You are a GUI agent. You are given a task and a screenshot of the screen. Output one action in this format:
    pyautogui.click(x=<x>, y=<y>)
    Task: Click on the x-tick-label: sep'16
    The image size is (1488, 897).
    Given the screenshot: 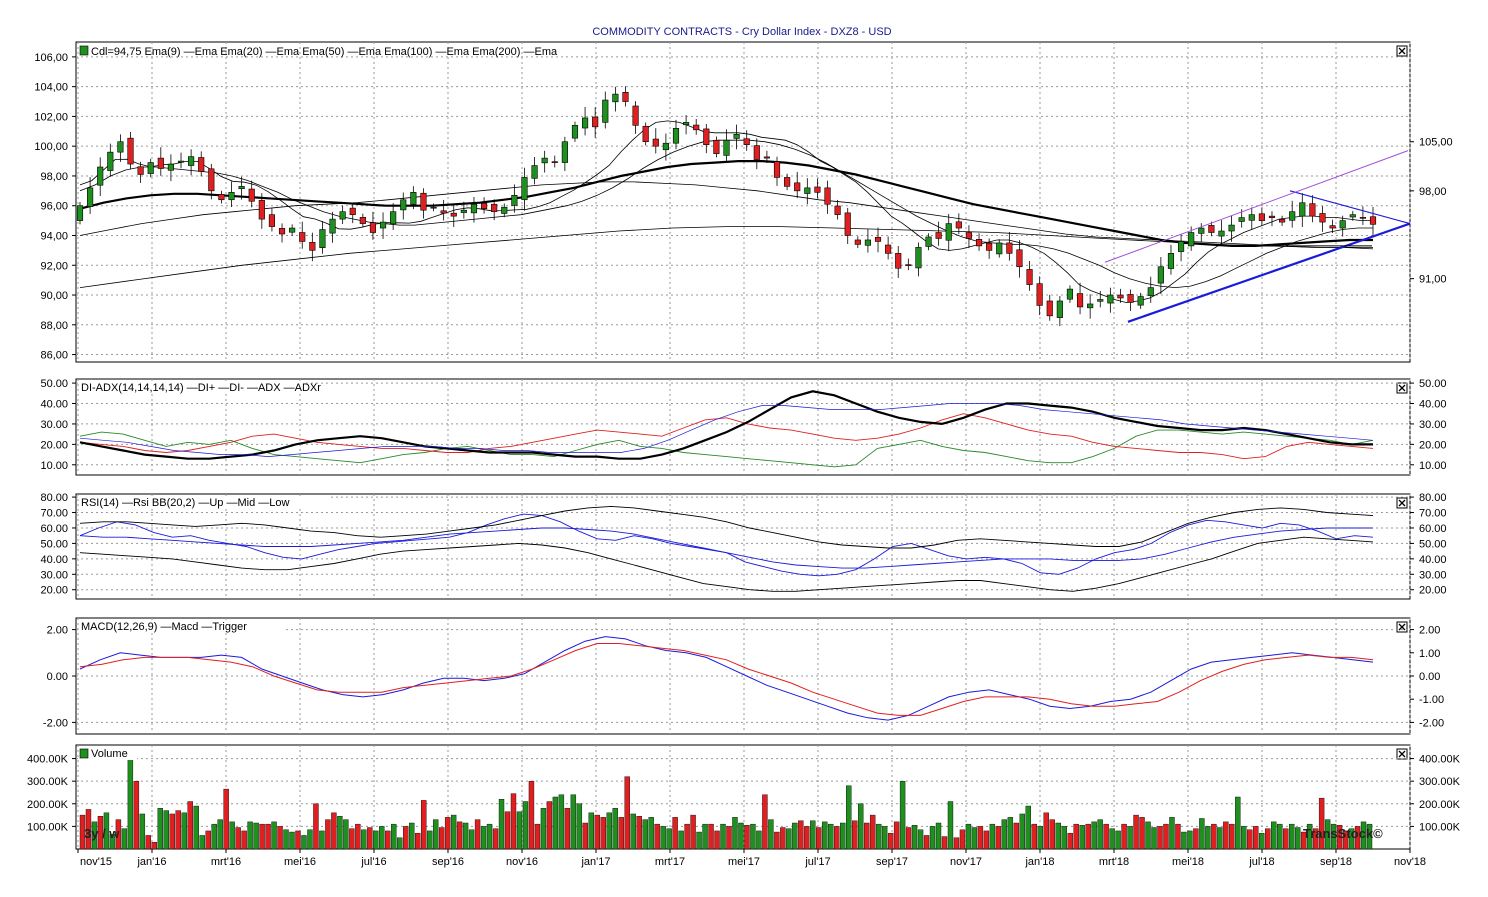 What is the action you would take?
    pyautogui.click(x=448, y=862)
    